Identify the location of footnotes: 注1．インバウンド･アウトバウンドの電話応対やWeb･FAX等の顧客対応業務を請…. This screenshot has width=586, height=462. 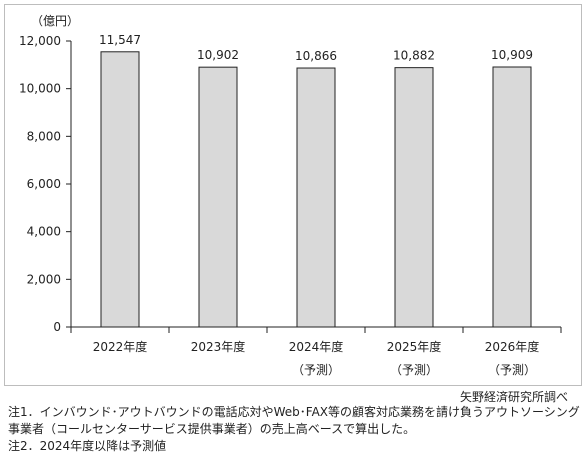
(294, 429).